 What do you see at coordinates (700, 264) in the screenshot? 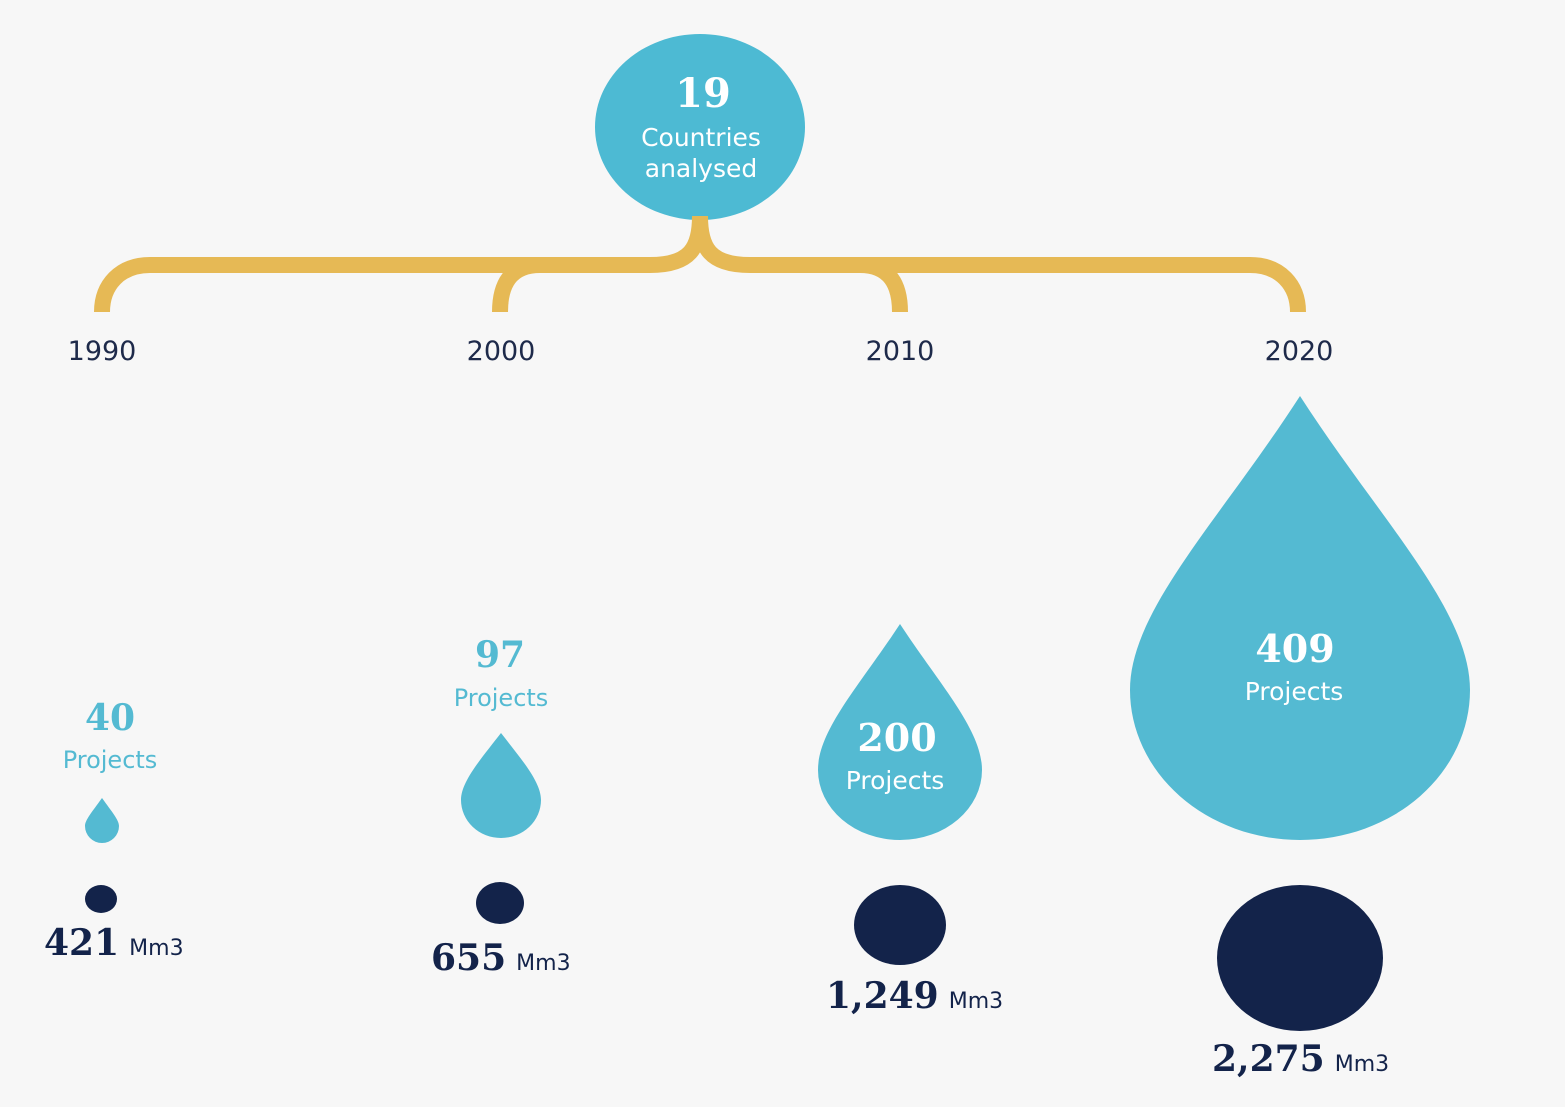
I see `timeline-bracket` at bounding box center [700, 264].